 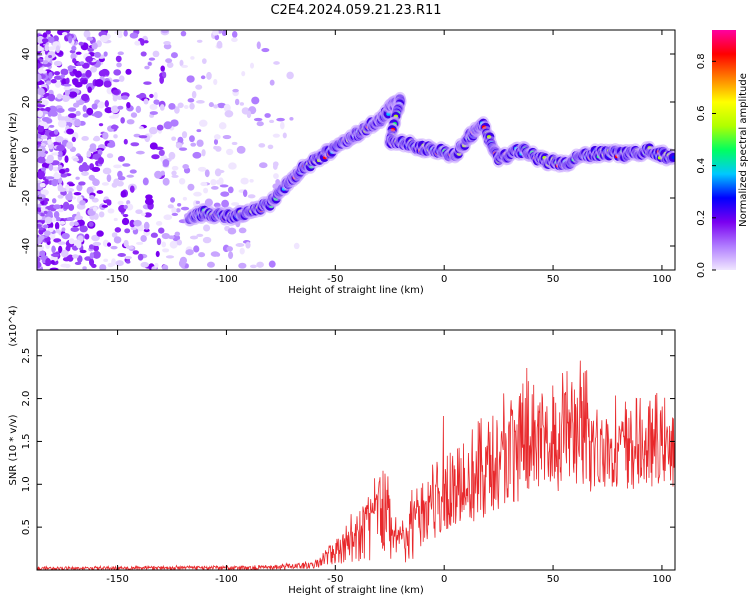 I want to click on chart-title: C2E4.2024.059.21.23.R11, so click(x=355, y=10).